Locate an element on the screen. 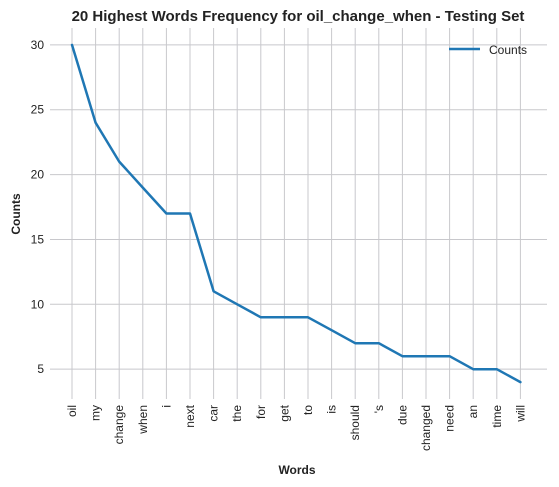  x-tick-label: changed is located at coordinates (426, 428).